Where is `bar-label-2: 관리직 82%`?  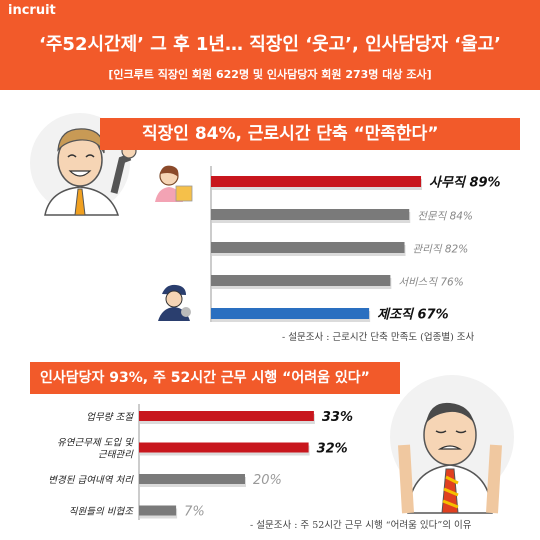 bar-label-2: 관리직 82% is located at coordinates (441, 250).